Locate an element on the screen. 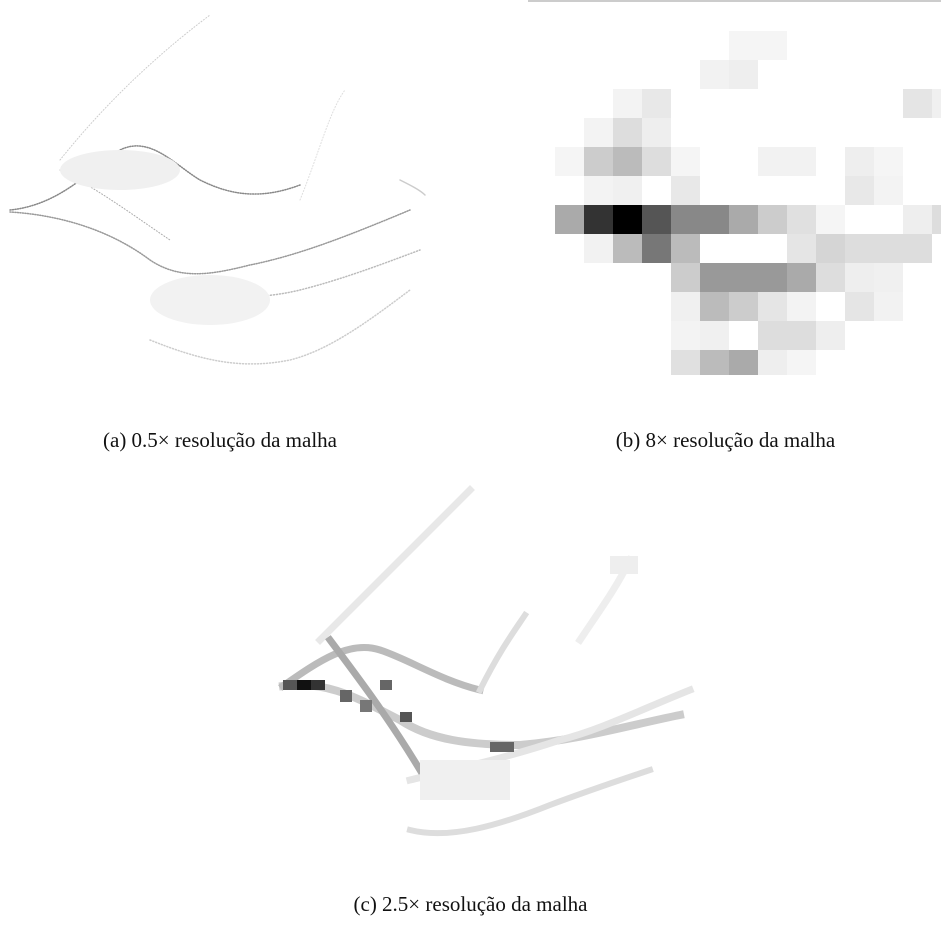  caption: (b) 8× resolução da malha is located at coordinates (725, 440).